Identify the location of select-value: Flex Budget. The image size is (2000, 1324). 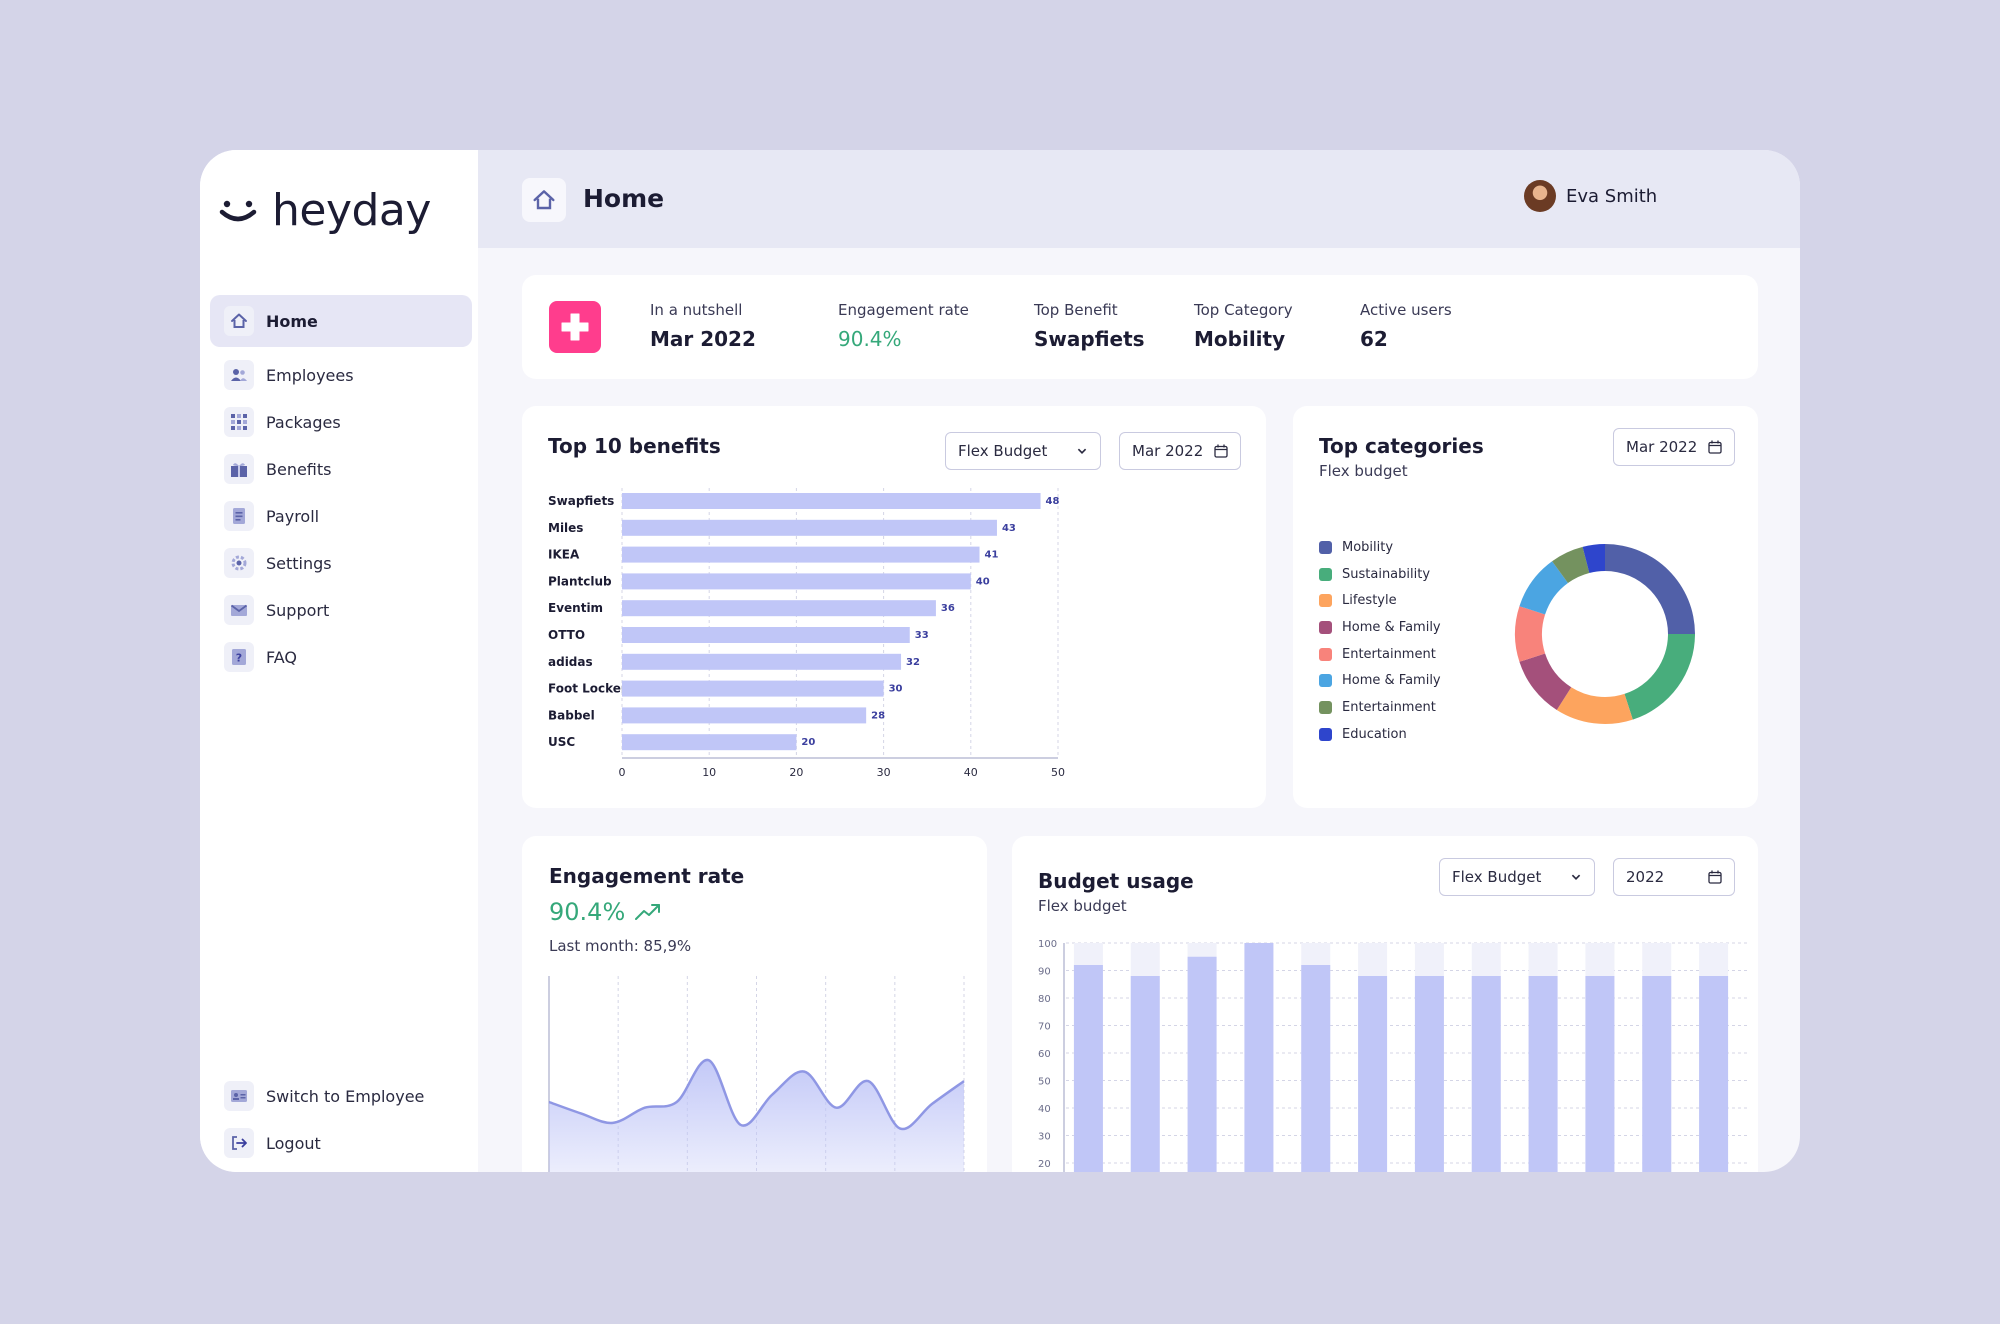
(1003, 451).